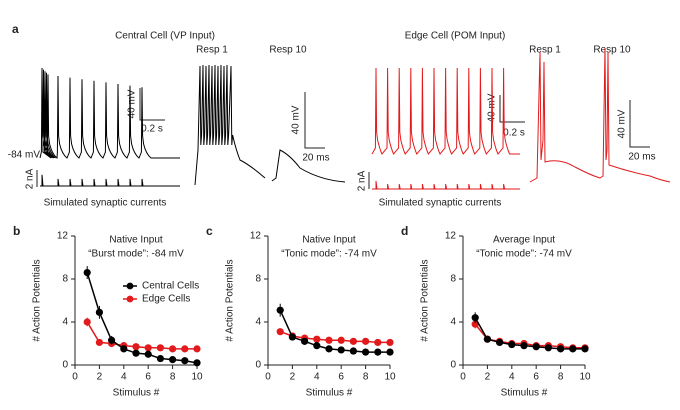 Image resolution: width=680 pixels, height=410 pixels. Describe the element at coordinates (455, 36) in the screenshot. I see `panel-title: Edge Cell (POM Input)` at that location.